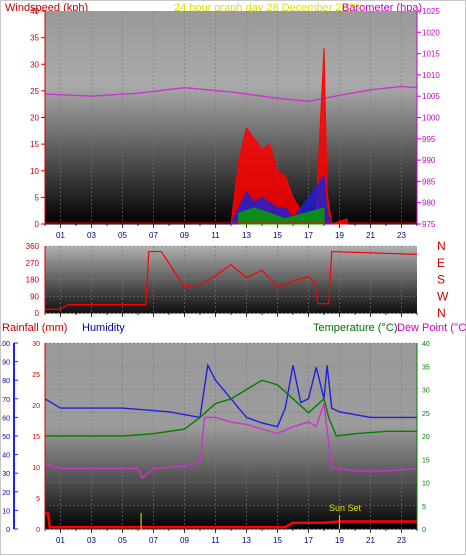 The image size is (466, 556). Describe the element at coordinates (426, 484) in the screenshot. I see `temp-y-tick: 10` at that location.